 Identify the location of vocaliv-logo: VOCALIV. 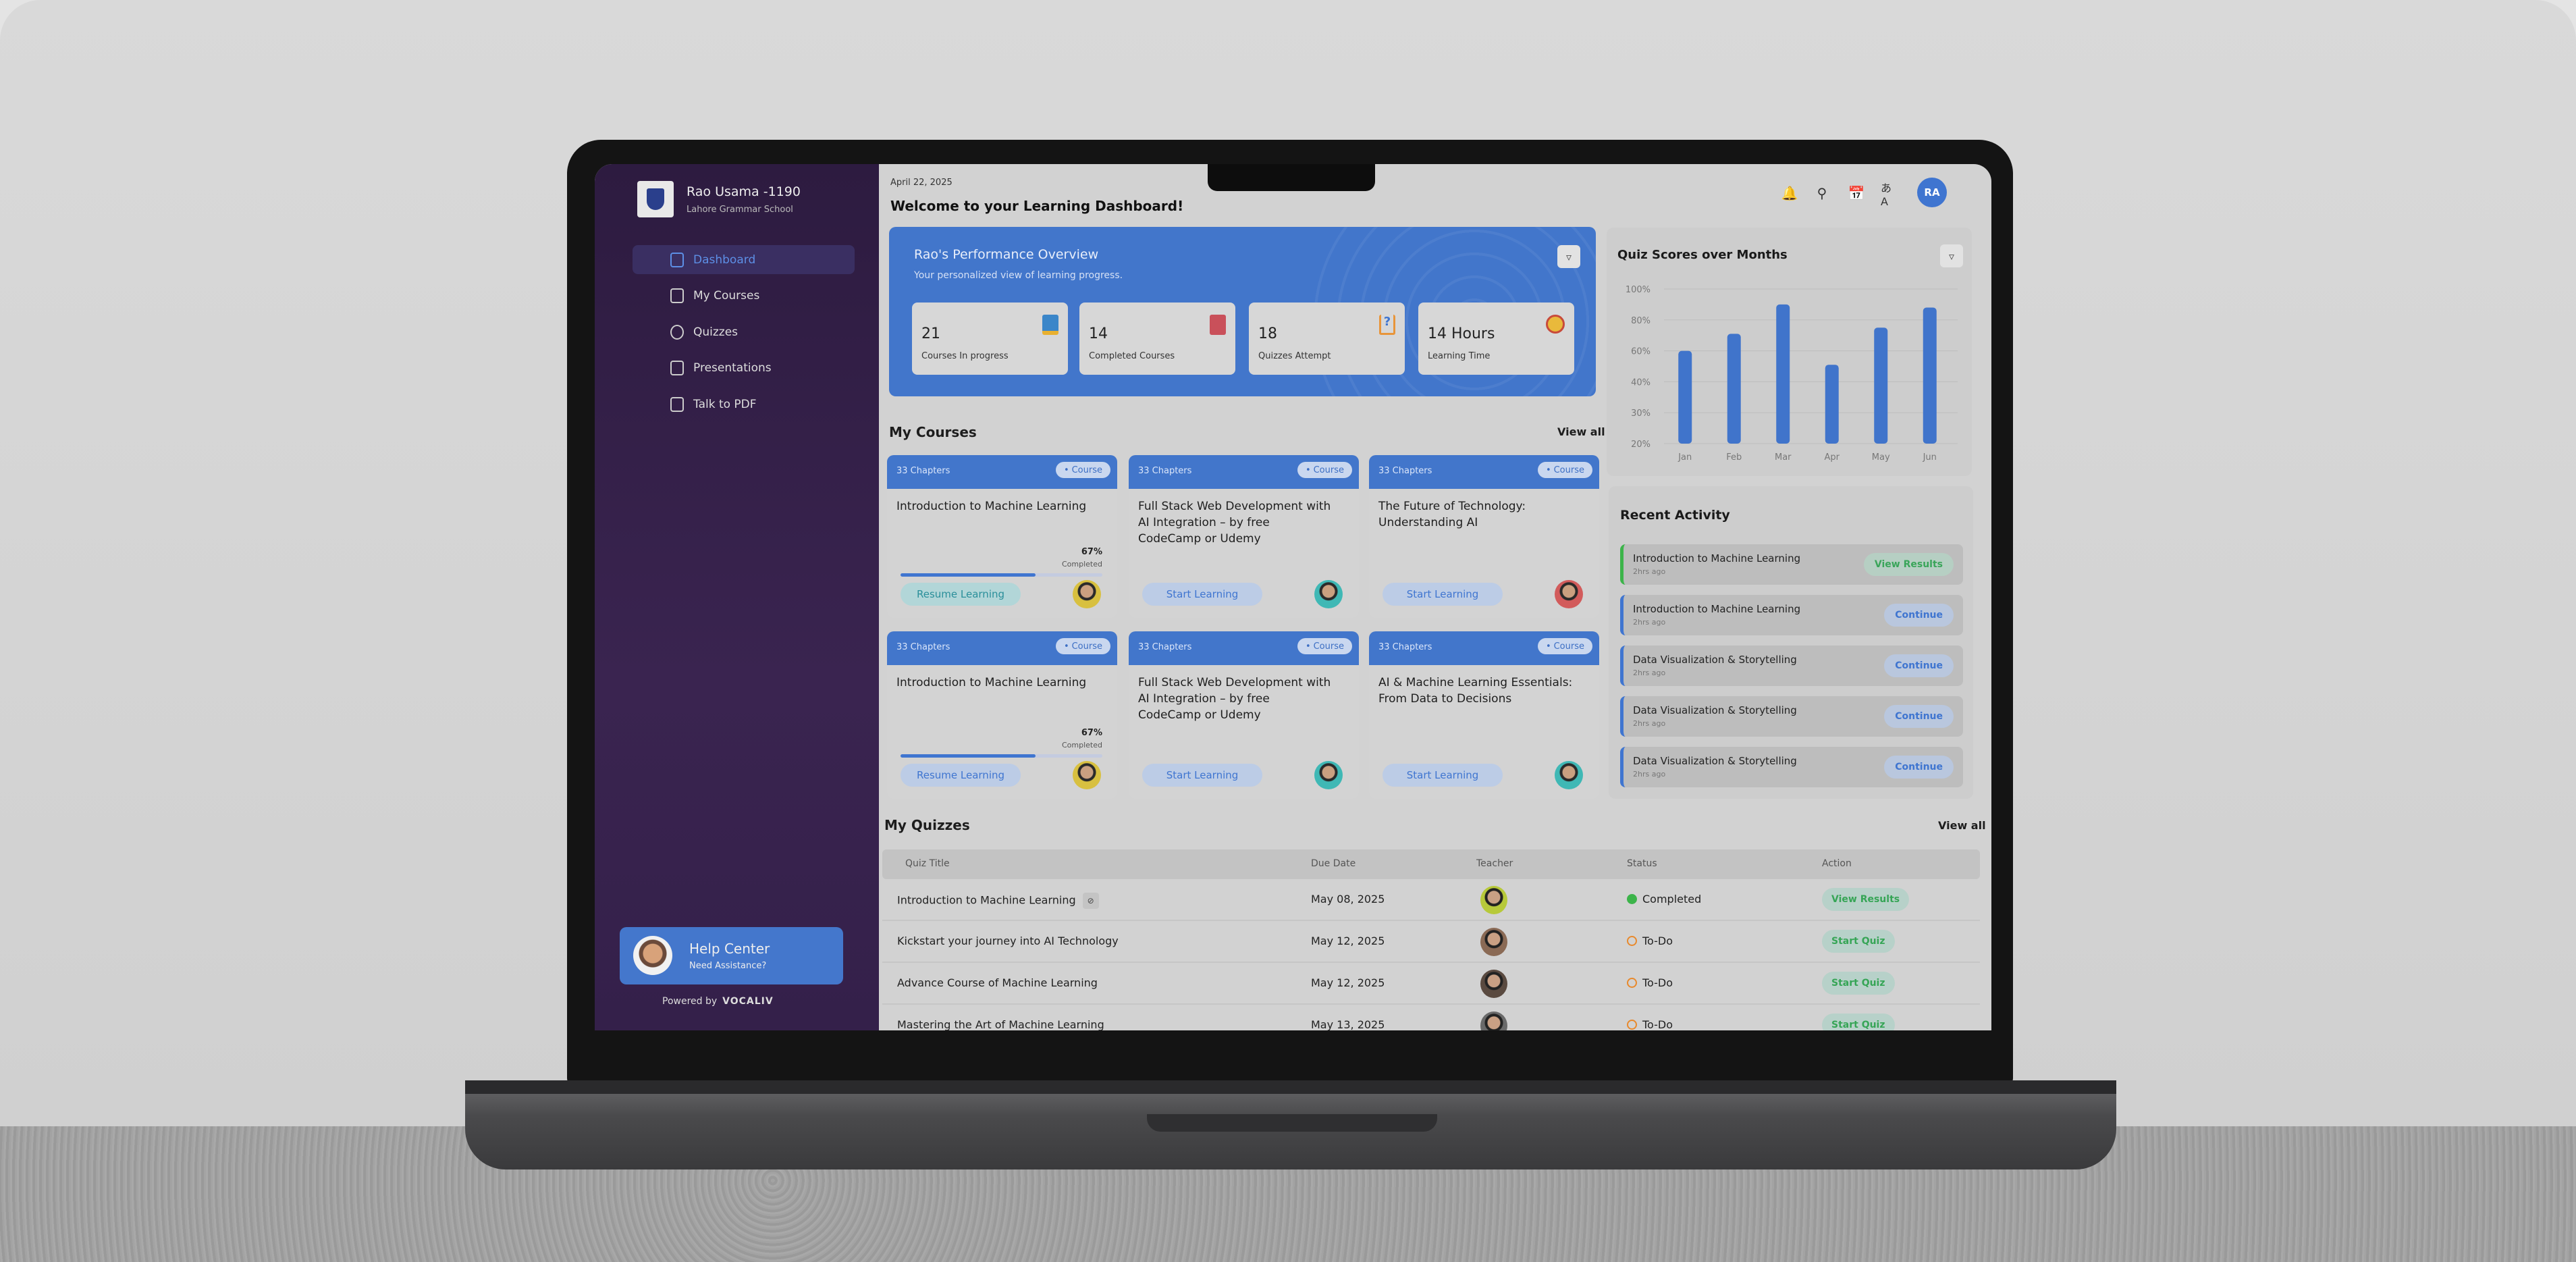
(748, 1002).